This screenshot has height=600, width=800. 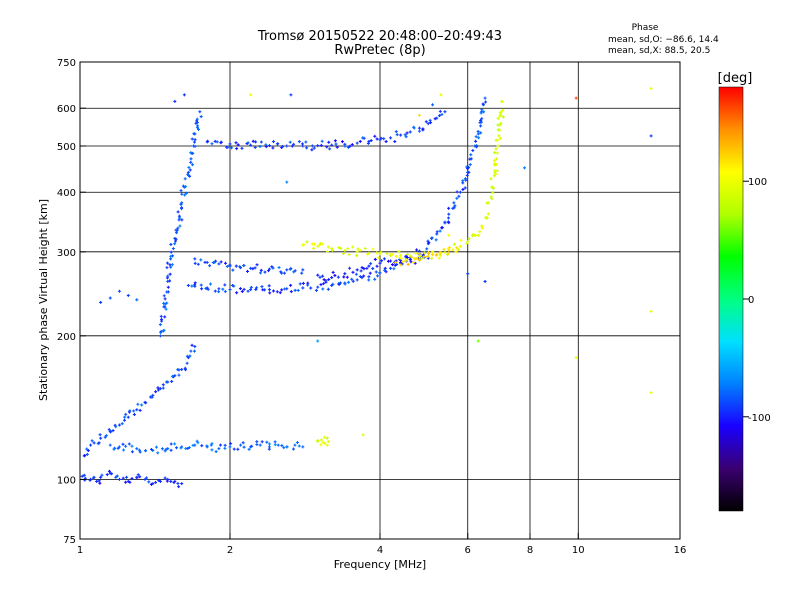 I want to click on x-tick-label: 16, so click(x=680, y=550).